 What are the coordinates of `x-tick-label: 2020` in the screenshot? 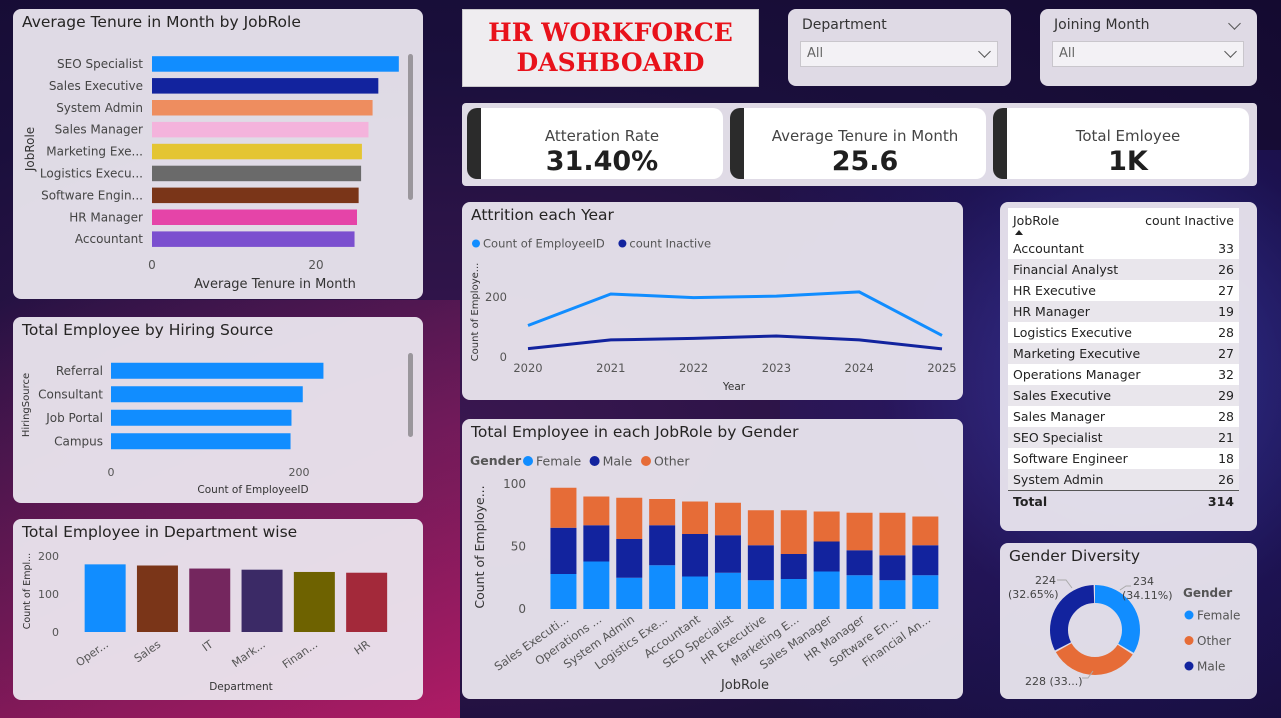 It's located at (527, 368).